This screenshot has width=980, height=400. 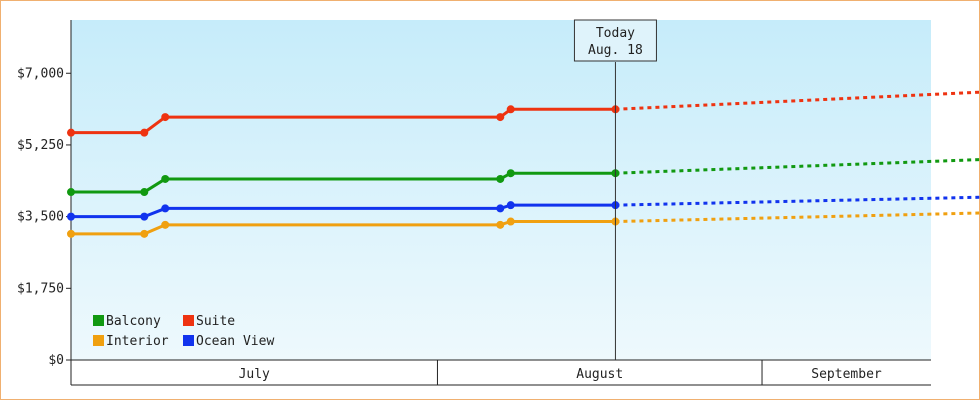 What do you see at coordinates (235, 341) in the screenshot?
I see `legend-label-ocean-view: Ocean View` at bounding box center [235, 341].